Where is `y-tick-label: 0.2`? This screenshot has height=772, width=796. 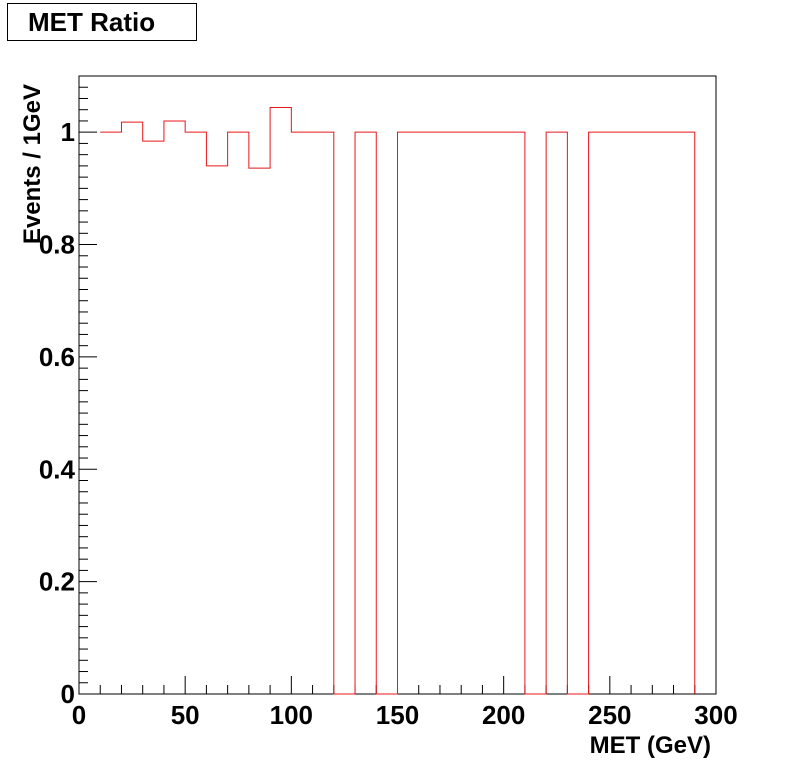
y-tick-label: 0.2 is located at coordinates (57, 582).